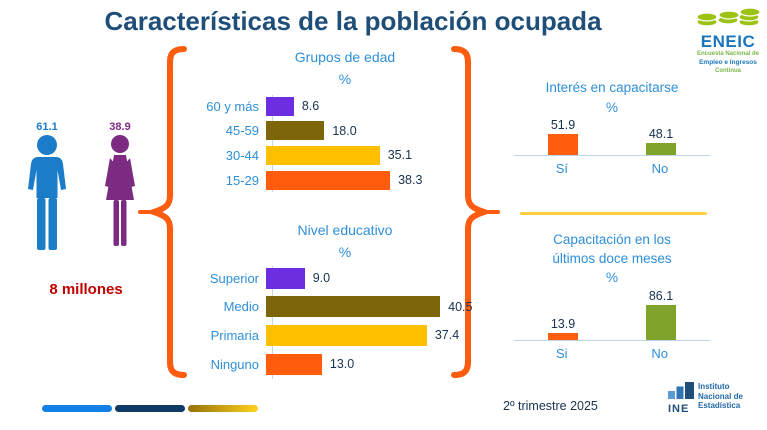 This screenshot has height=430, width=767. What do you see at coordinates (272, 143) in the screenshot?
I see `edad-axis-line` at bounding box center [272, 143].